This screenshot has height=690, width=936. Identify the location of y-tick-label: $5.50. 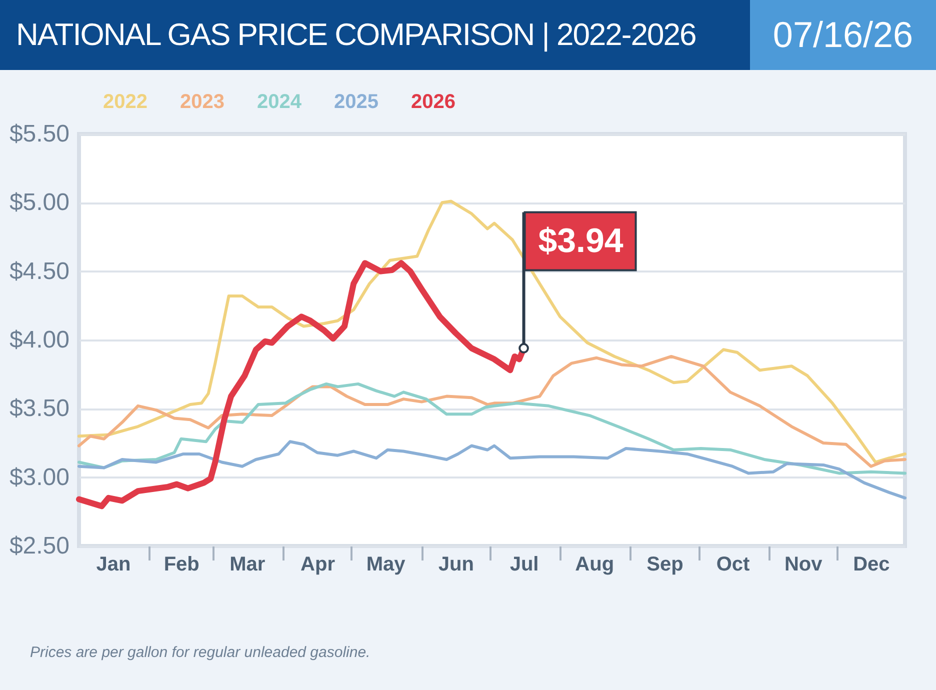
(39, 134).